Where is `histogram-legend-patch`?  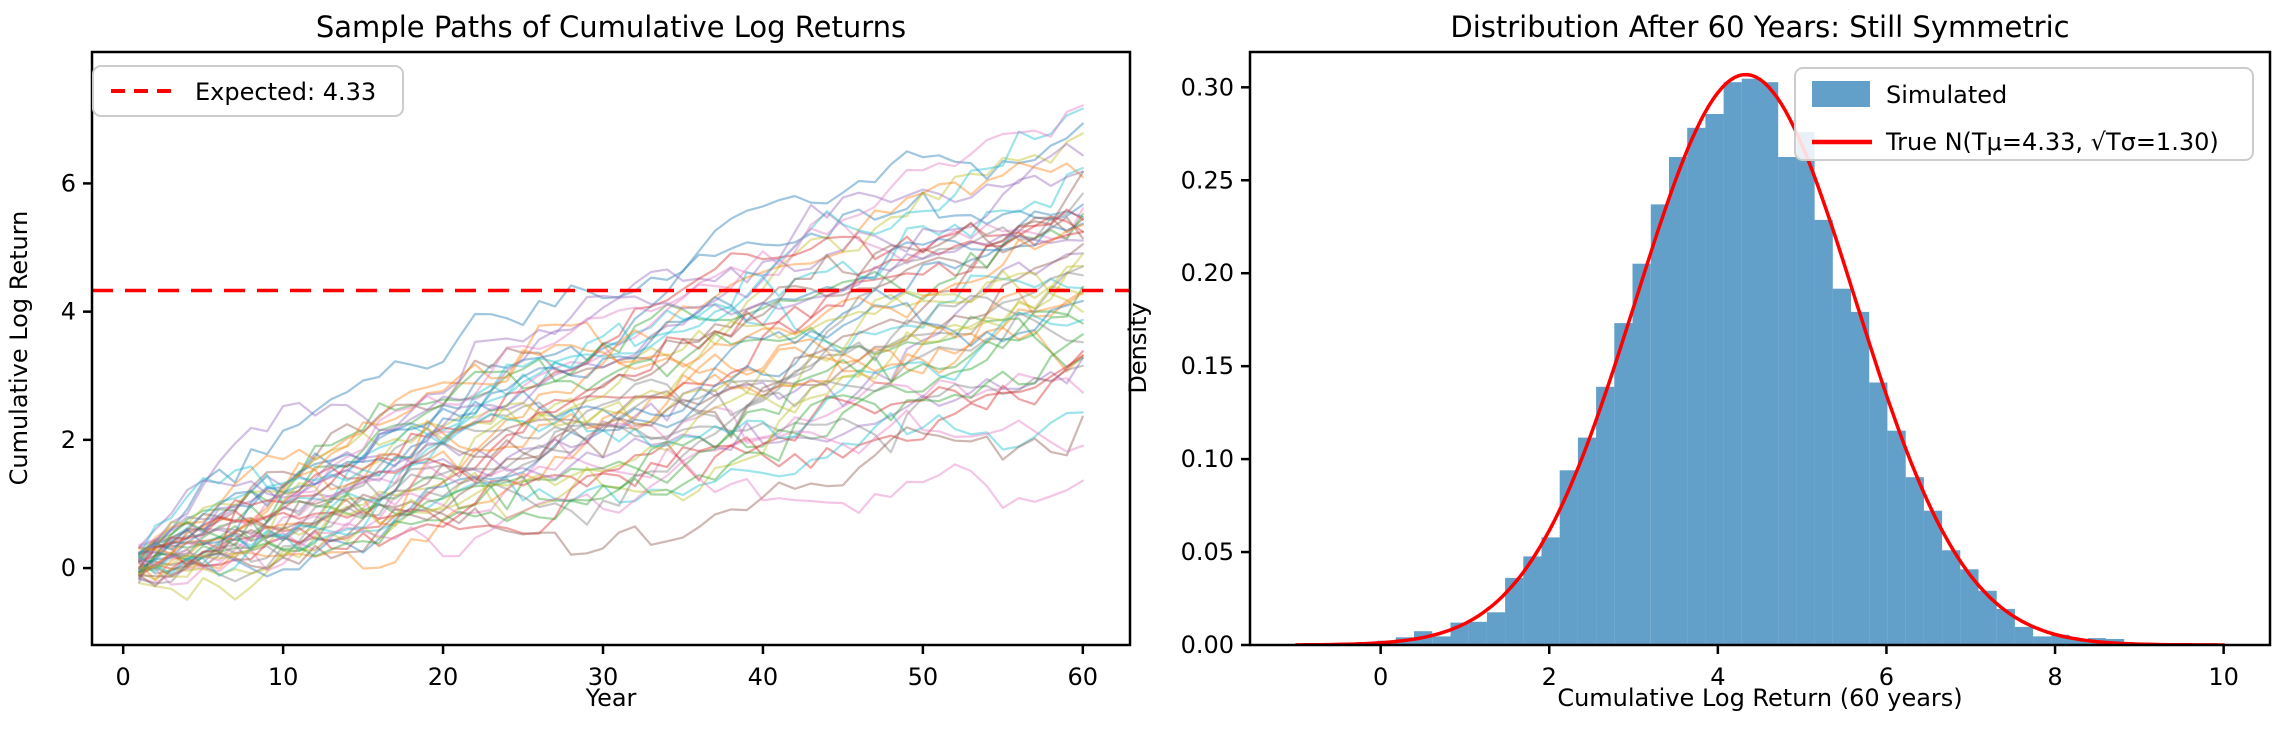 histogram-legend-patch is located at coordinates (1841, 94).